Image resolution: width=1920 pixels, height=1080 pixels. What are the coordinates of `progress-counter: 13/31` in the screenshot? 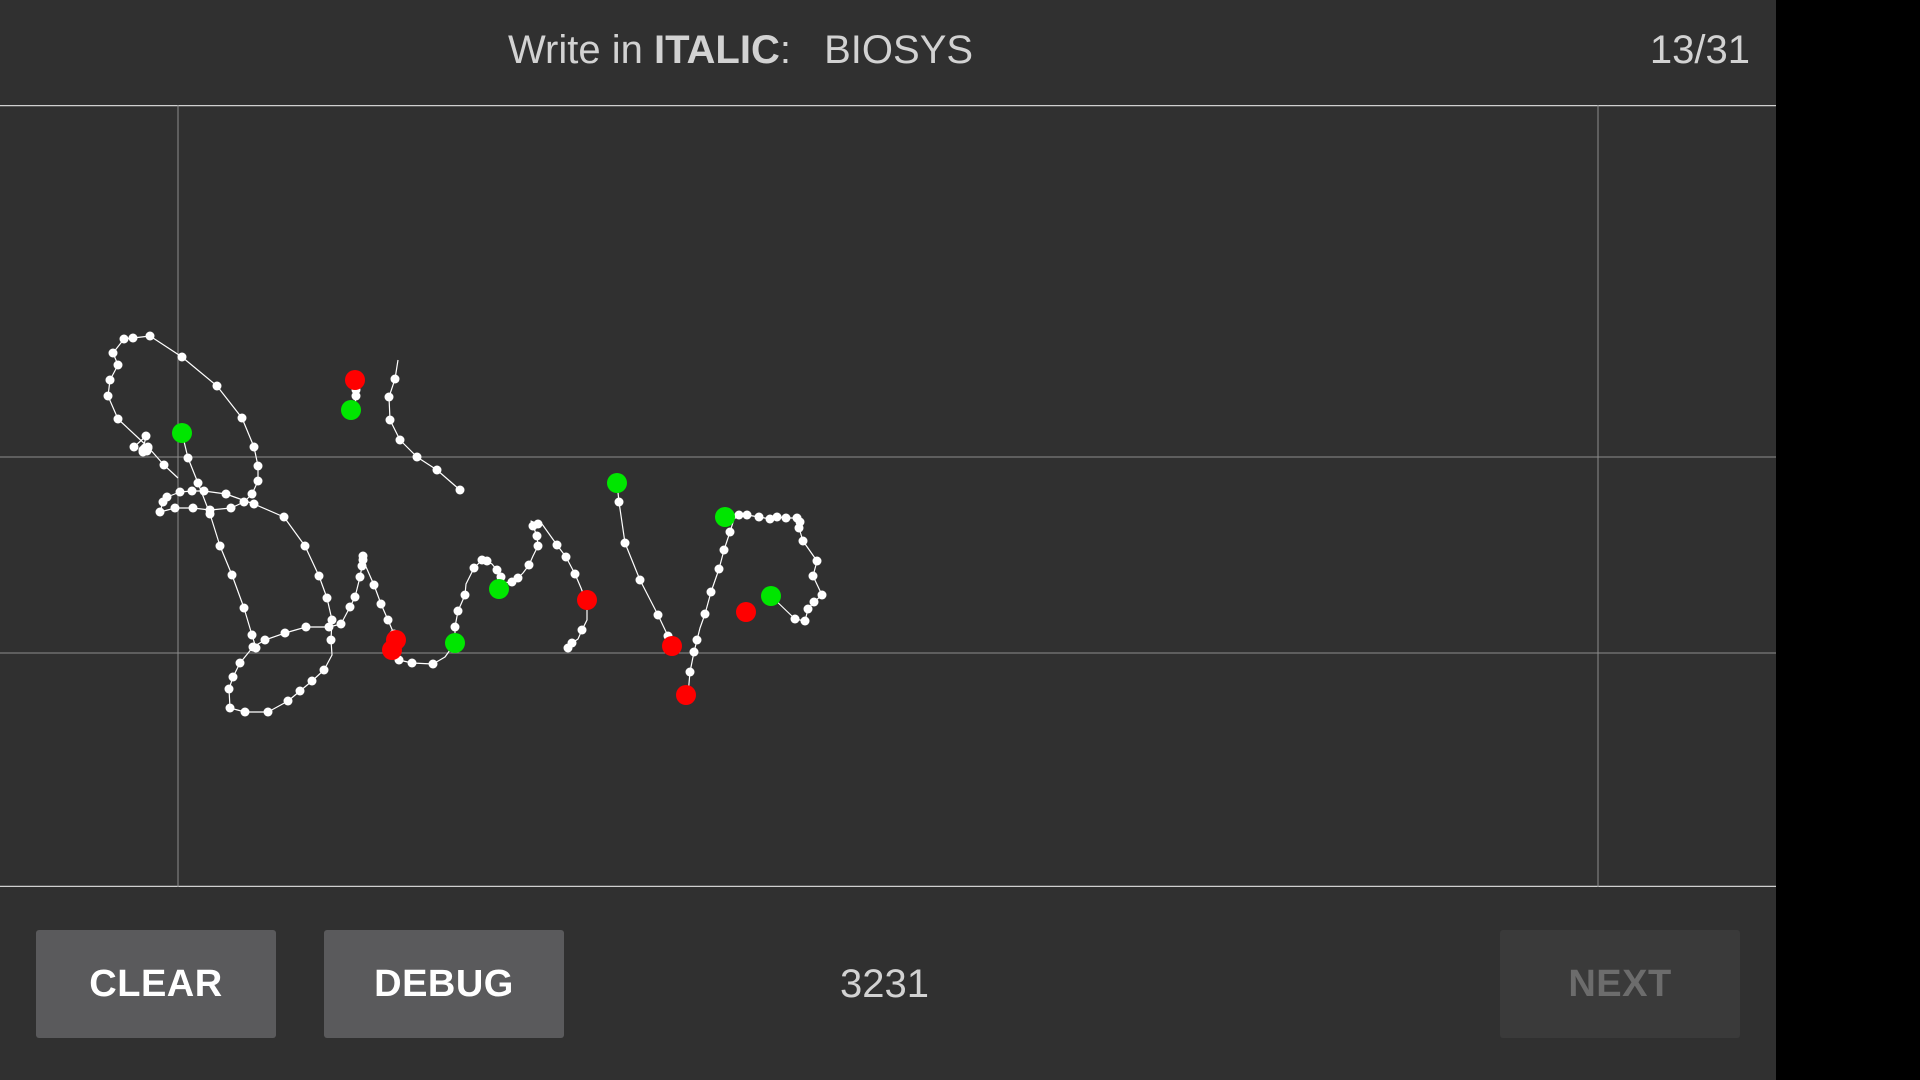 It's located at (1699, 50).